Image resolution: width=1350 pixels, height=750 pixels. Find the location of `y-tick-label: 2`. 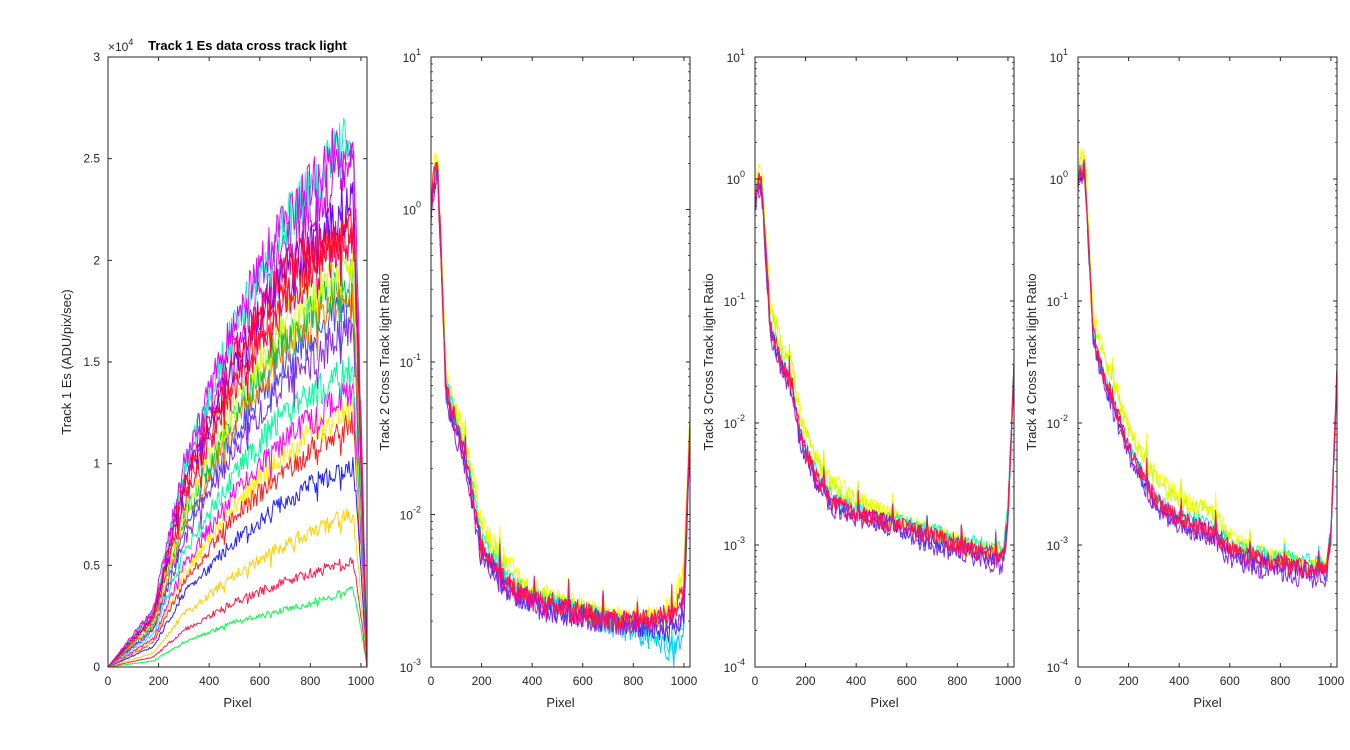

y-tick-label: 2 is located at coordinates (96, 260).